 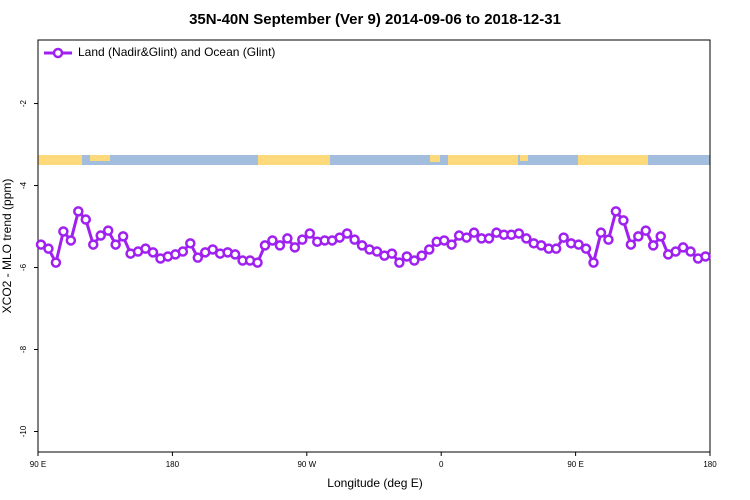 What do you see at coordinates (306, 464) in the screenshot?
I see `x-tick-label: 90 W` at bounding box center [306, 464].